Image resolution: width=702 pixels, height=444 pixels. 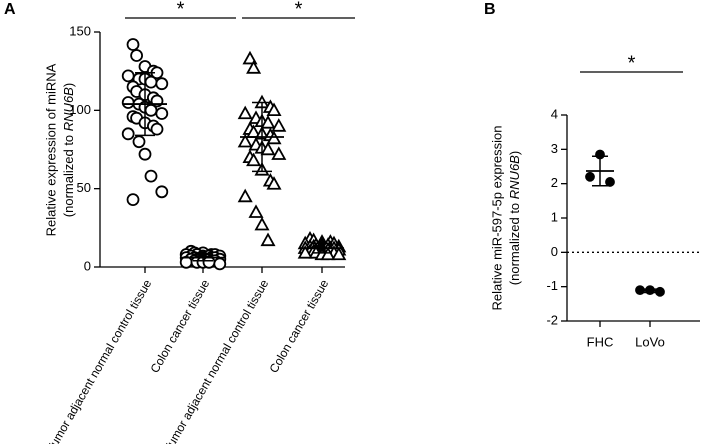 What do you see at coordinates (600, 341) in the screenshot?
I see `x-tick-label: FHC` at bounding box center [600, 341].